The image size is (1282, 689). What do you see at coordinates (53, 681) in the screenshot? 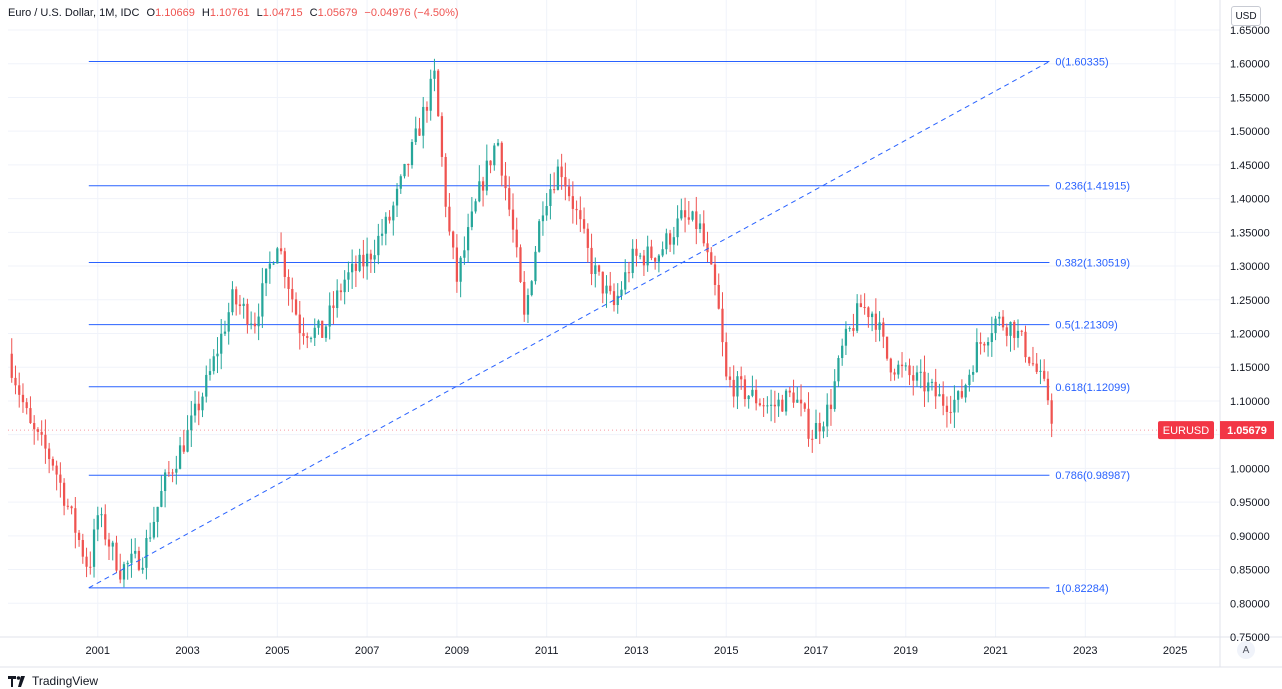
I see `tradingview-brand: TradingView` at bounding box center [53, 681].